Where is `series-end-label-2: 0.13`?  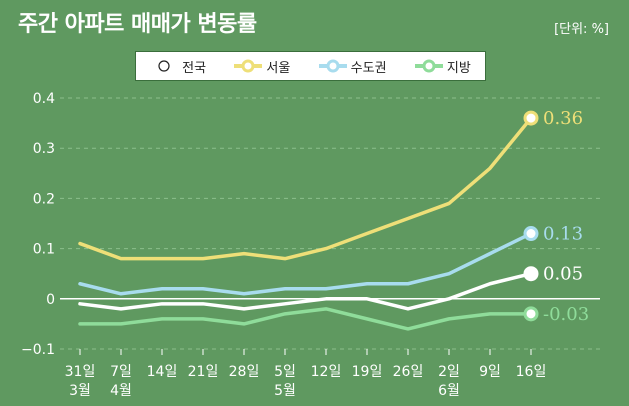
series-end-label-2: 0.13 is located at coordinates (563, 234).